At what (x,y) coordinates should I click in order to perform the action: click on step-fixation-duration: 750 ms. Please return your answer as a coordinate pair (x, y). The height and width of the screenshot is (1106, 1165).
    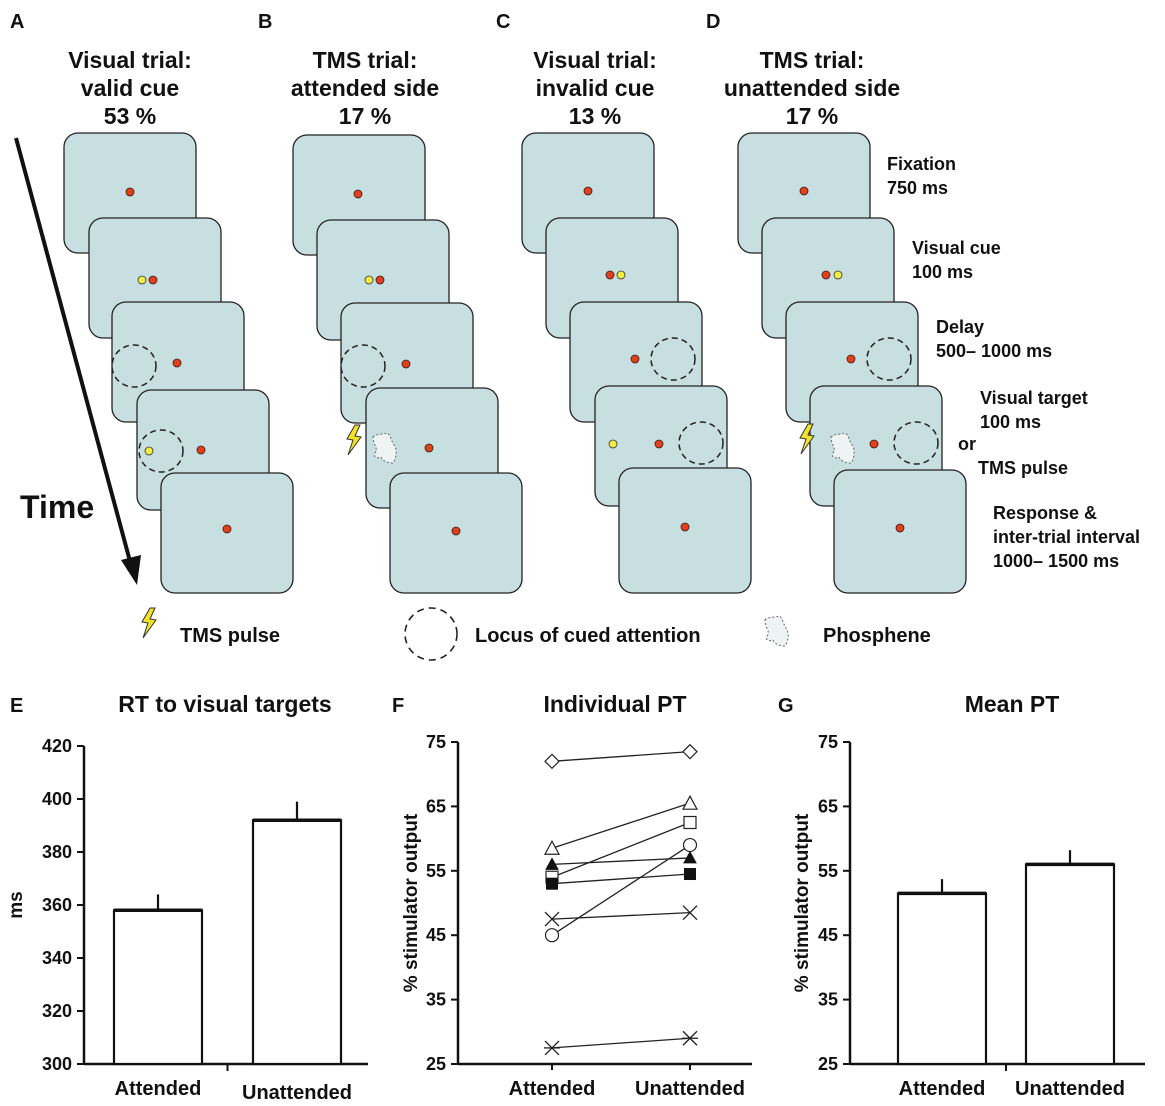
    Looking at the image, I should click on (917, 188).